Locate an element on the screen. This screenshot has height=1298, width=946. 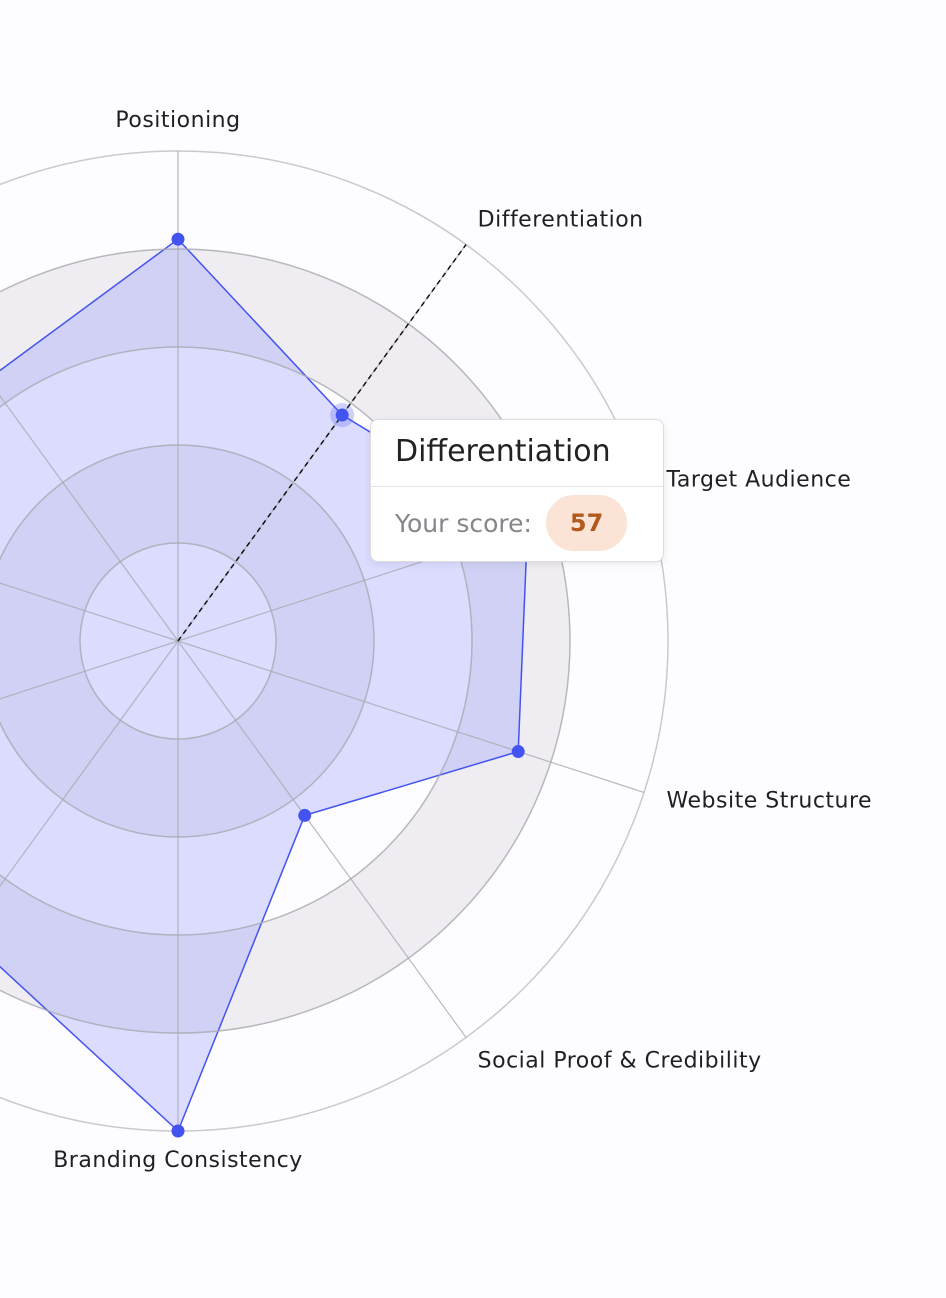
axis-label: Website Structure is located at coordinates (770, 801).